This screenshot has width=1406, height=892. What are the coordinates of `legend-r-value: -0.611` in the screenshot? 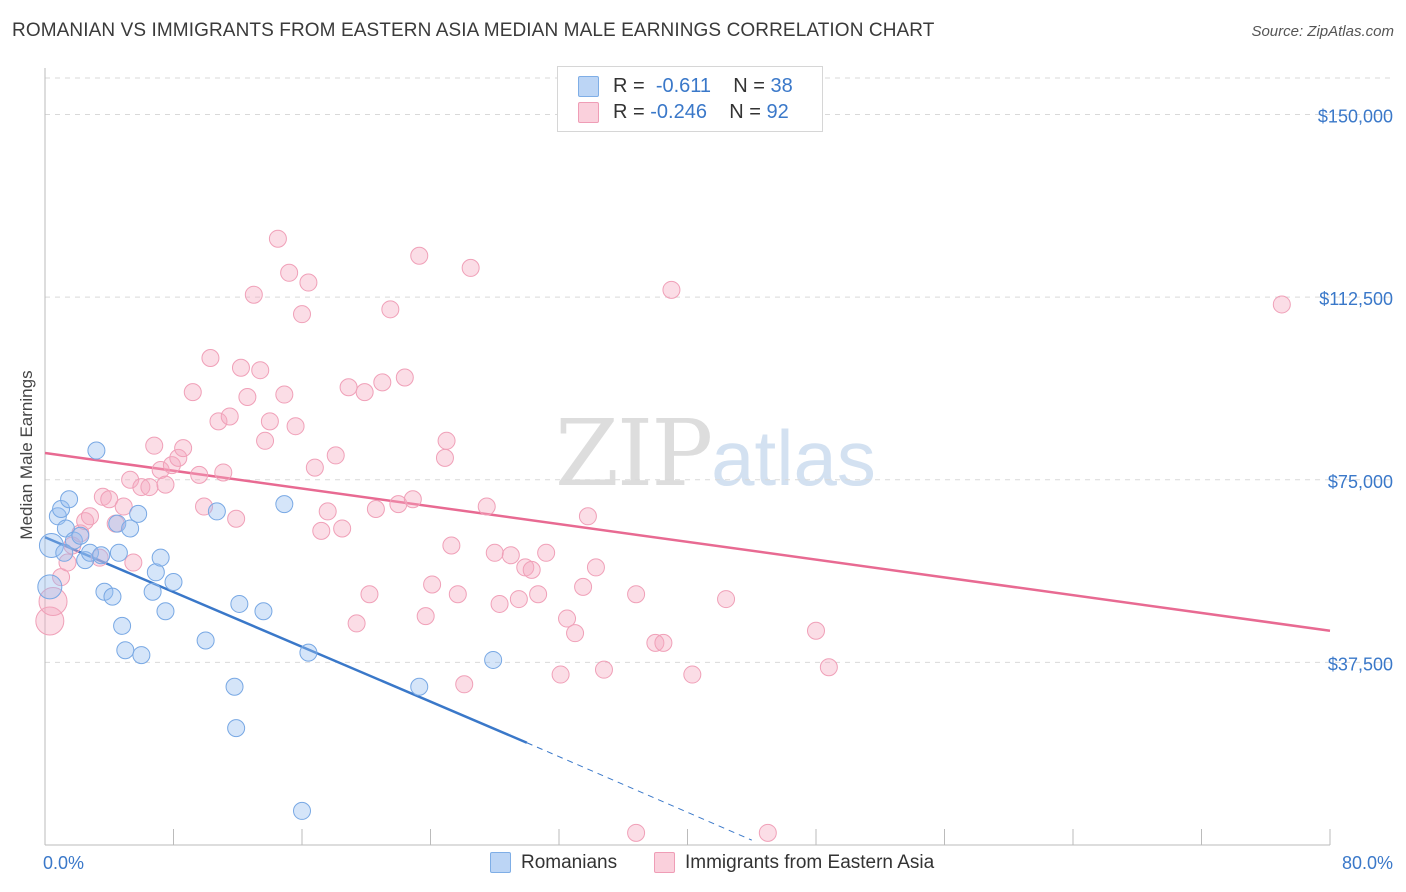 It's located at (683, 86).